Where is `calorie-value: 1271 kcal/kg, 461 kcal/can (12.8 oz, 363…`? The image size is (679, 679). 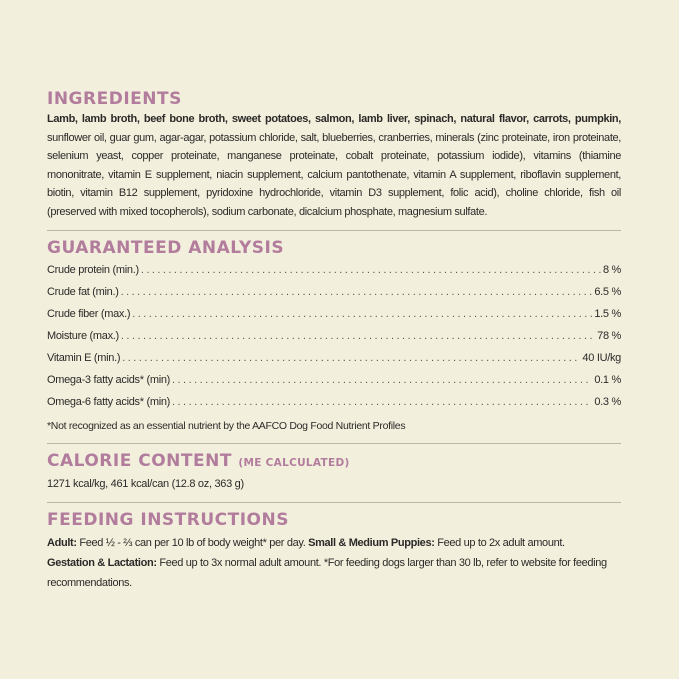
calorie-value: 1271 kcal/kg, 461 kcal/can (12.8 oz, 363… is located at coordinates (145, 483).